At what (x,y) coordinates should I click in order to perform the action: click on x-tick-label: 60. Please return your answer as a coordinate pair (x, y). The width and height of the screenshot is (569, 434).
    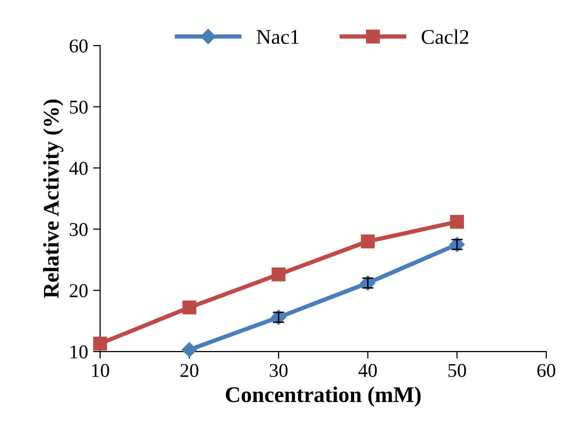
    Looking at the image, I should click on (546, 371).